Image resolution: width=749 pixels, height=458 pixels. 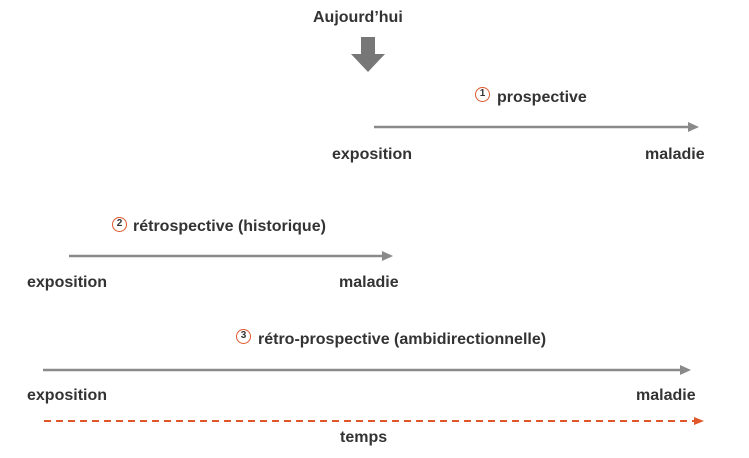 What do you see at coordinates (231, 256) in the screenshot?
I see `study-2-arrow` at bounding box center [231, 256].